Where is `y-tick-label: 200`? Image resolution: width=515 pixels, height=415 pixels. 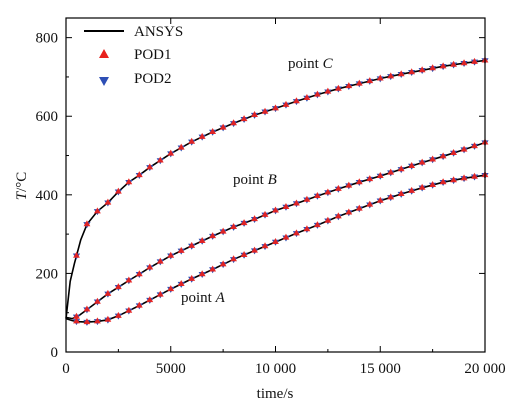
y-tick-label: 200 is located at coordinates (47, 274).